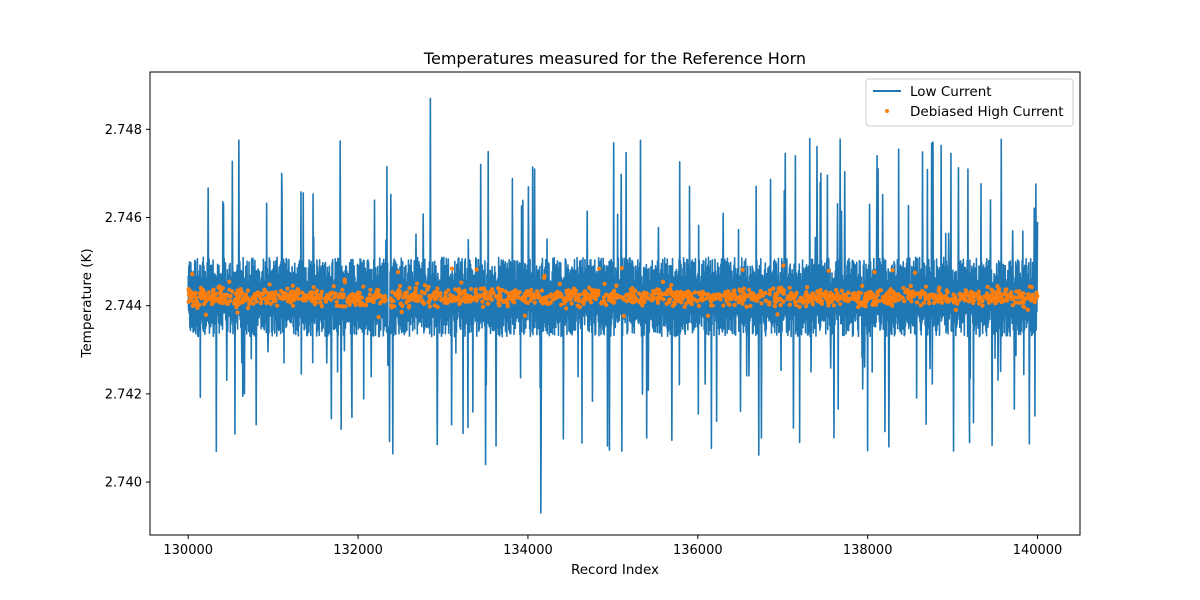  Describe the element at coordinates (698, 550) in the screenshot. I see `x-tick-label: 136000` at that location.